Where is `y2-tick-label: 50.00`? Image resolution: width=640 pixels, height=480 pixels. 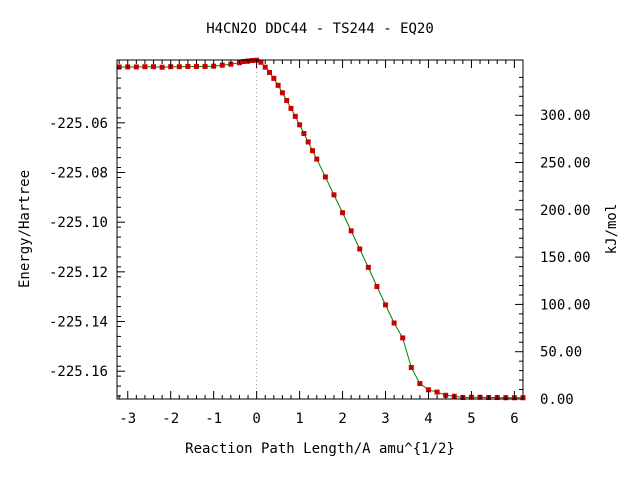 y2-tick-label: 50.00 is located at coordinates (561, 353).